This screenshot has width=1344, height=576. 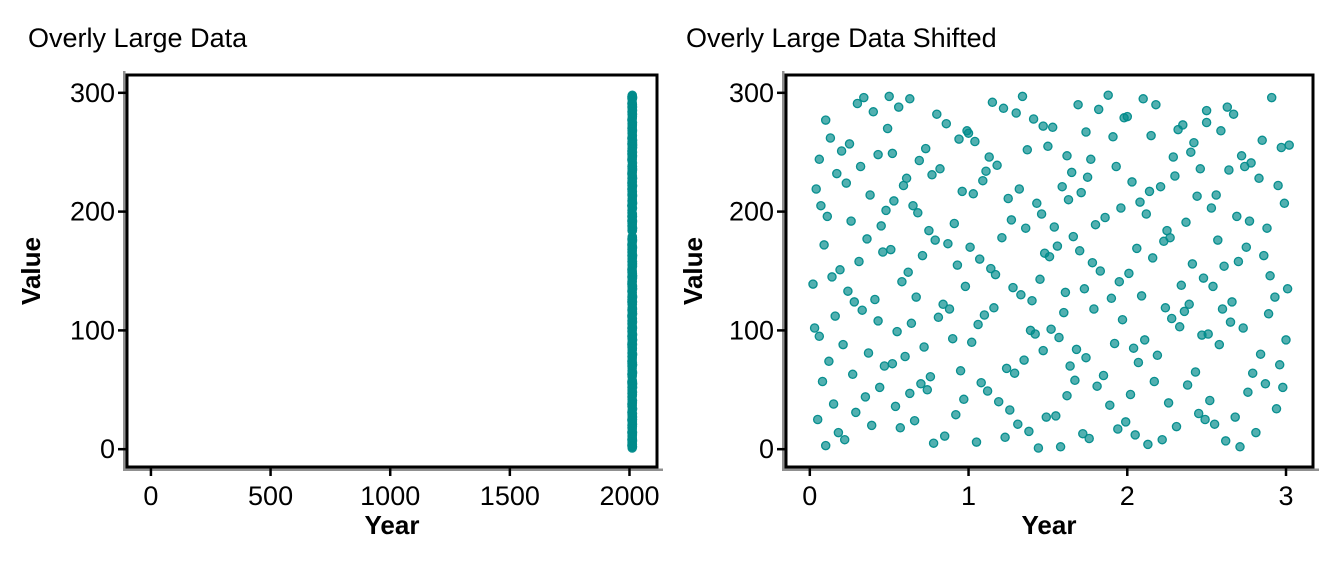 I want to click on plot-title: Overly Large Data, so click(x=138, y=38).